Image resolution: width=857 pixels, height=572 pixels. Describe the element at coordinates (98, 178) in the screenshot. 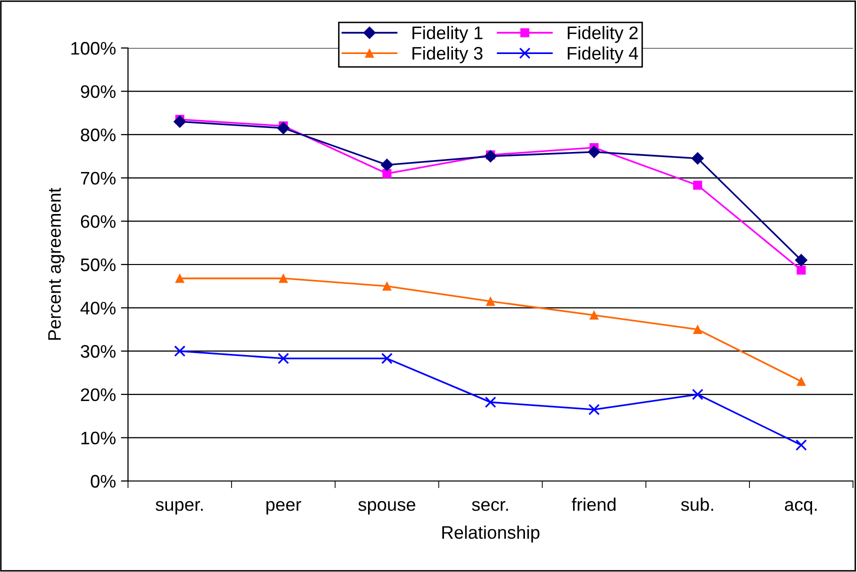

I see `y-tick-label: 70%` at that location.